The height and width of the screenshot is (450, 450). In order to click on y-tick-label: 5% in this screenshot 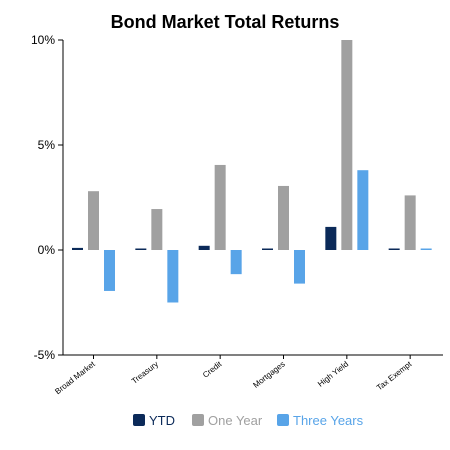, I will do `click(47, 145)`.